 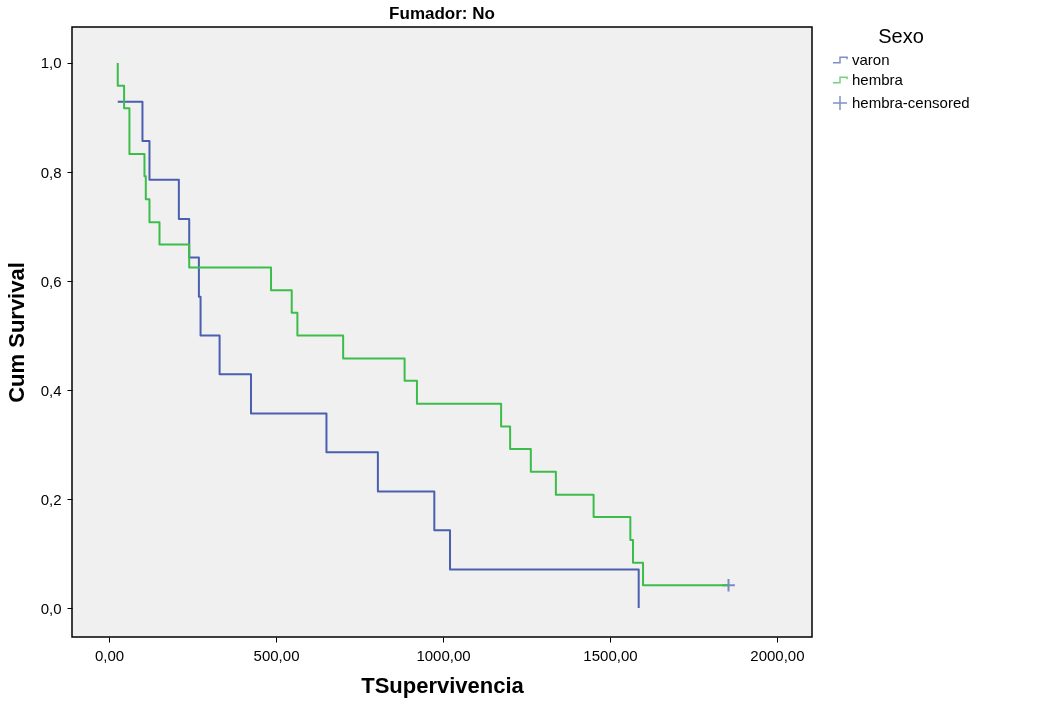 I want to click on x-tick-label: 1500,00, so click(x=610, y=655).